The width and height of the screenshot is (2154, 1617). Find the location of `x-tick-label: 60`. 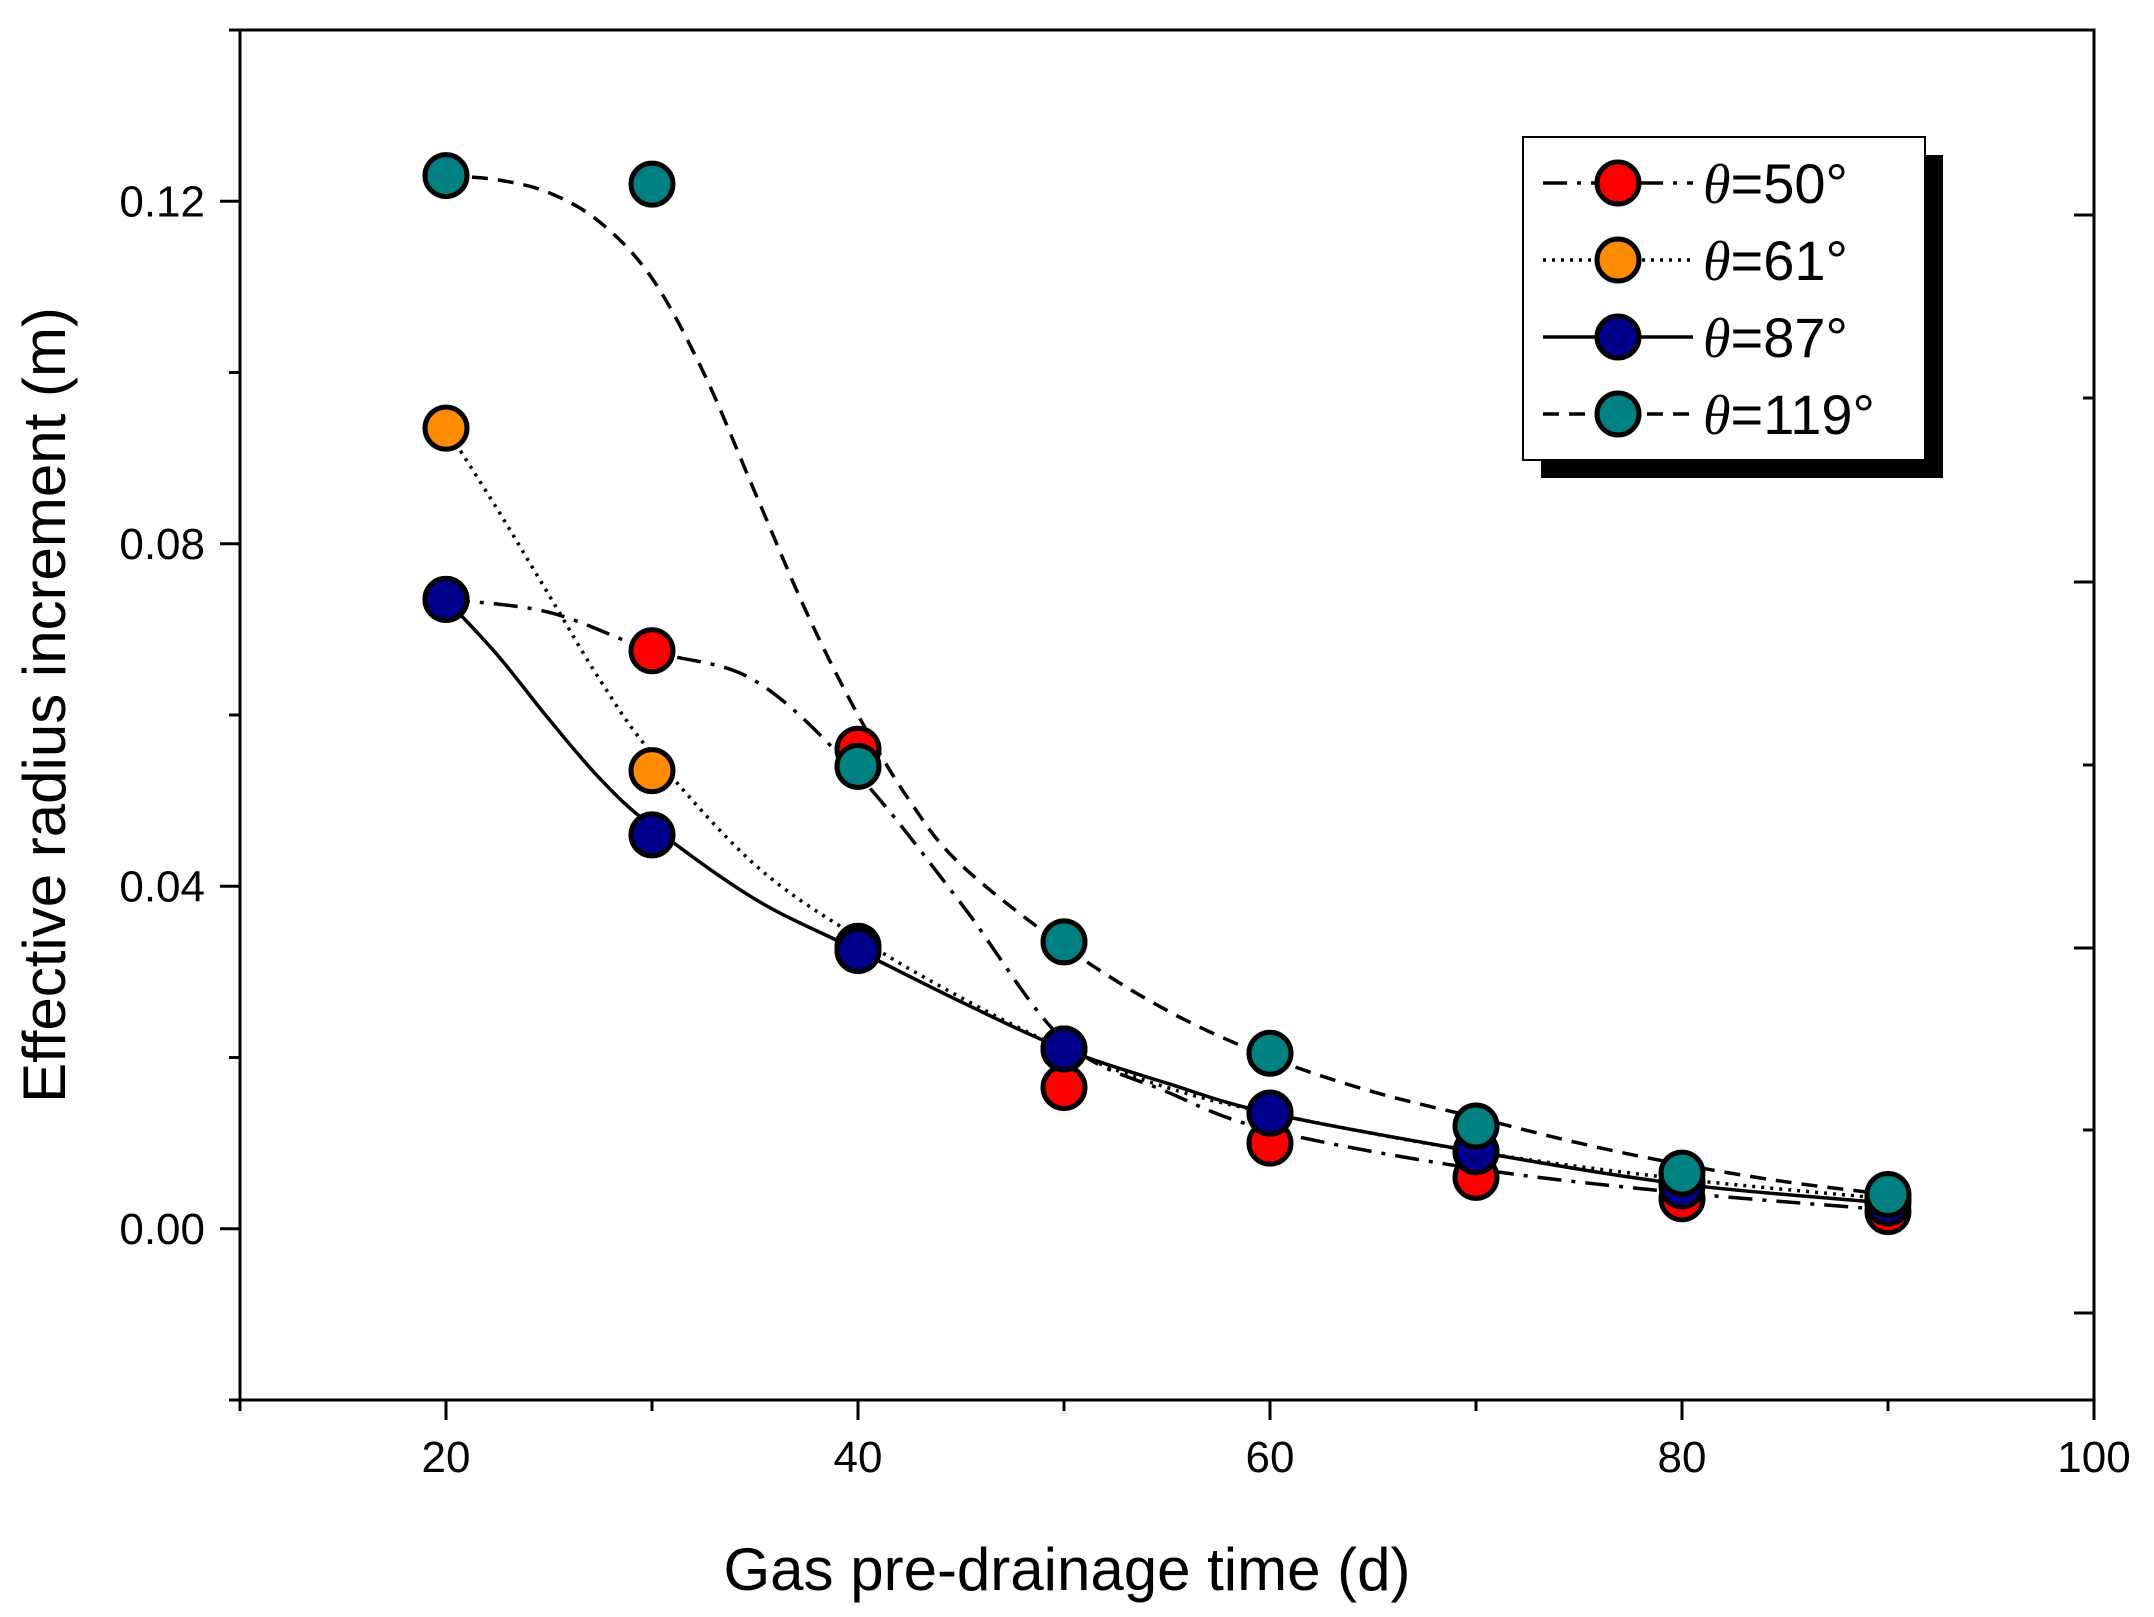

x-tick-label: 60 is located at coordinates (1270, 1457).